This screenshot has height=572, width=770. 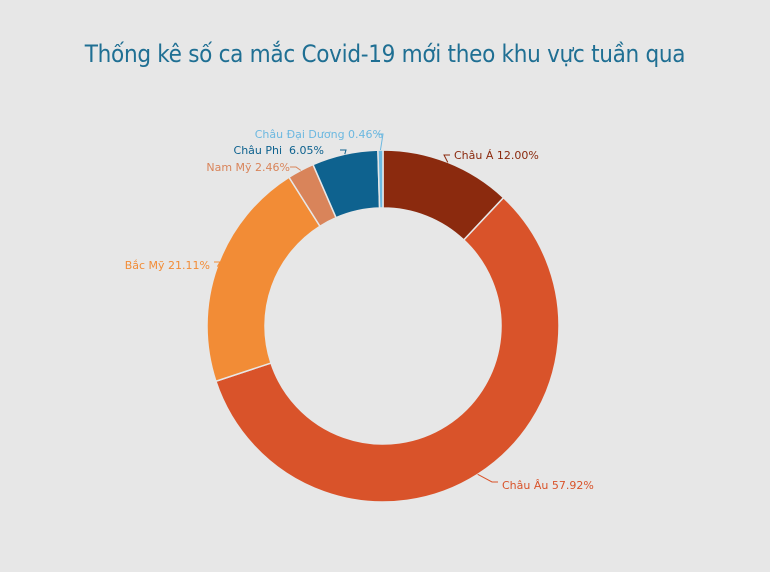 I want to click on slice-label-3: Nam Mỹ 2.46%, so click(x=248, y=167).